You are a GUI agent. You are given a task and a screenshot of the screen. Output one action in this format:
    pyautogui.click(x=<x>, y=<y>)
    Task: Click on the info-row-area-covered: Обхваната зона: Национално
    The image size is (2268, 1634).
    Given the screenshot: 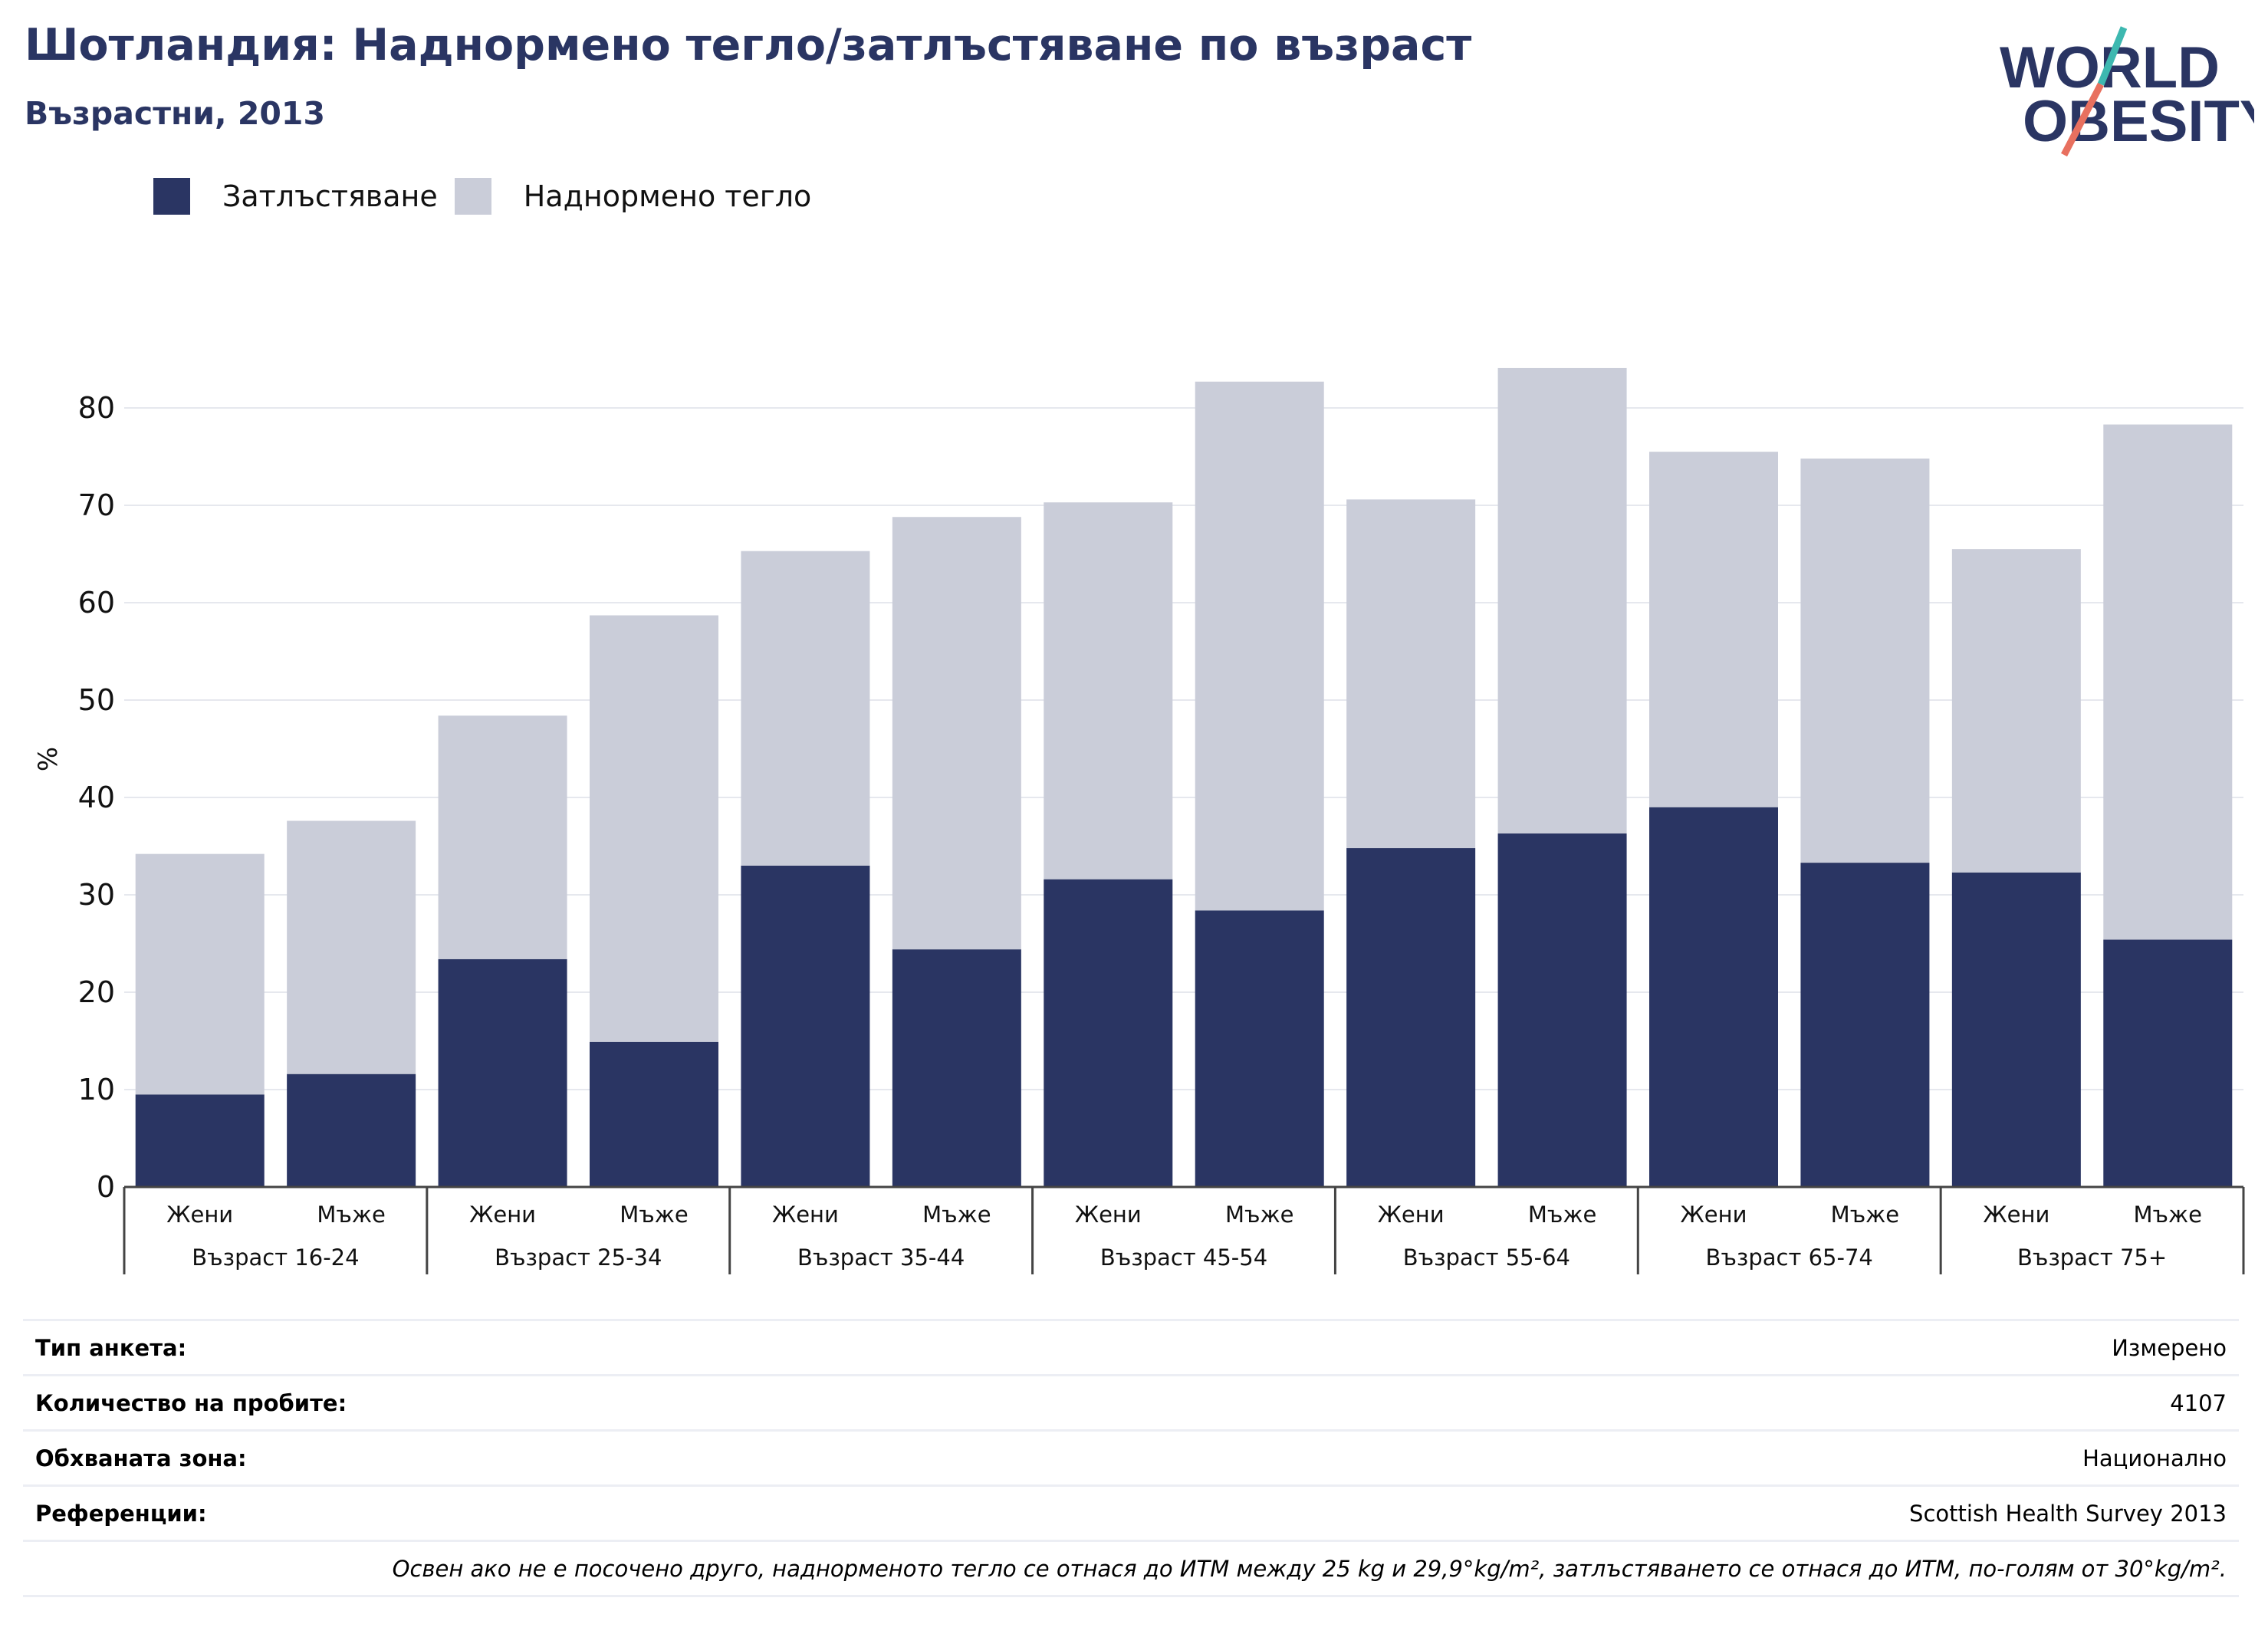 What is the action you would take?
    pyautogui.click(x=1131, y=1460)
    